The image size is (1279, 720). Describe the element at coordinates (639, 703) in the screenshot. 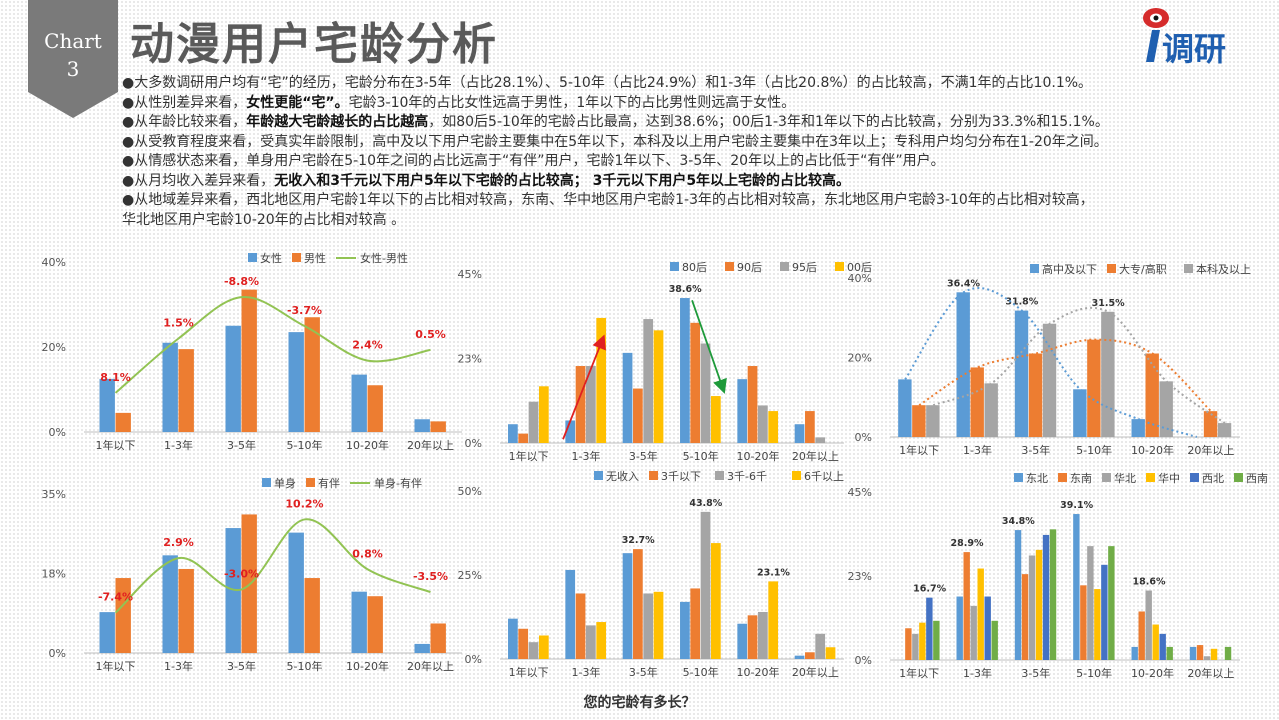

I see `chart-question-label: 您的宅龄有多长？` at that location.